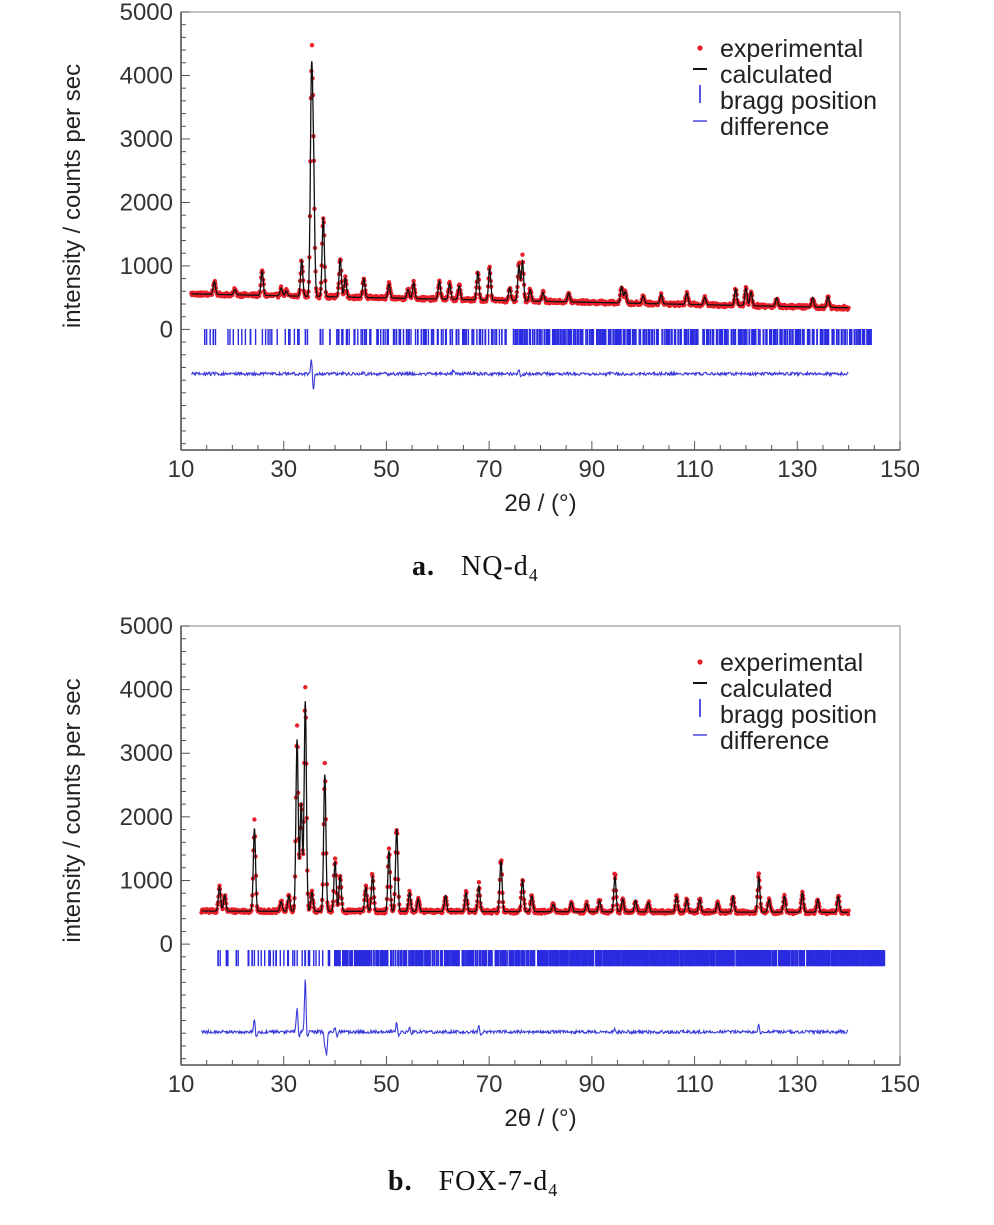 Image resolution: width=994 pixels, height=1225 pixels. I want to click on figure-caption: b. FOX-7-d4, so click(473, 1183).